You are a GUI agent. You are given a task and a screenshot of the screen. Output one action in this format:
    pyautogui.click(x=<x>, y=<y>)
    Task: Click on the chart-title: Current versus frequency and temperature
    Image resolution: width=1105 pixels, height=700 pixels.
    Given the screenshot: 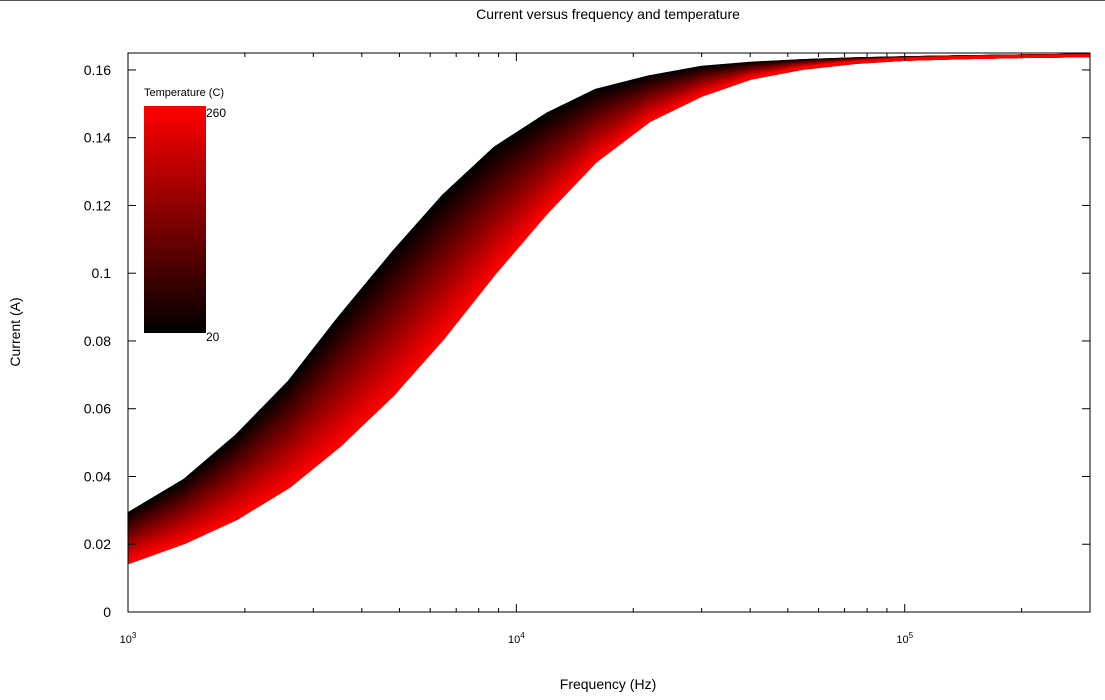 What is the action you would take?
    pyautogui.click(x=608, y=14)
    